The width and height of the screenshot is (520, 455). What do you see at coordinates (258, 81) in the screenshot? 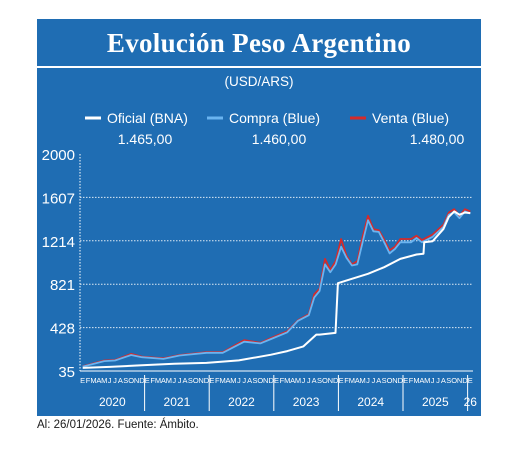
I see `chart-subtitle: (USD/ARS)` at bounding box center [258, 81].